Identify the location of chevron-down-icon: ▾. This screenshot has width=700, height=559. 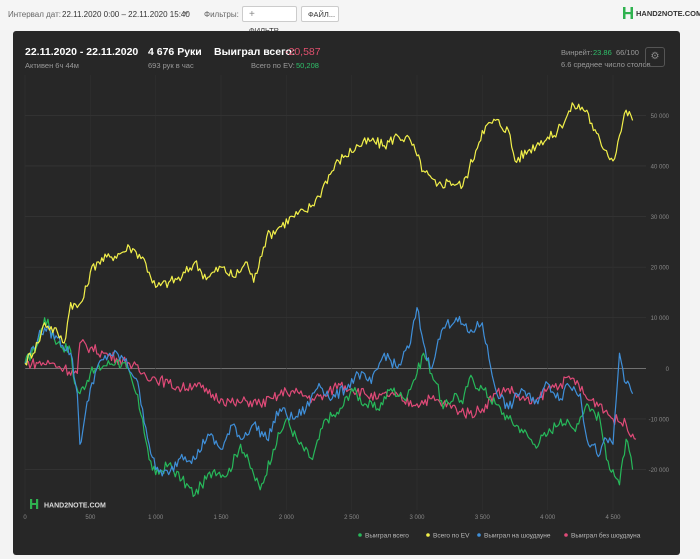
(186, 13).